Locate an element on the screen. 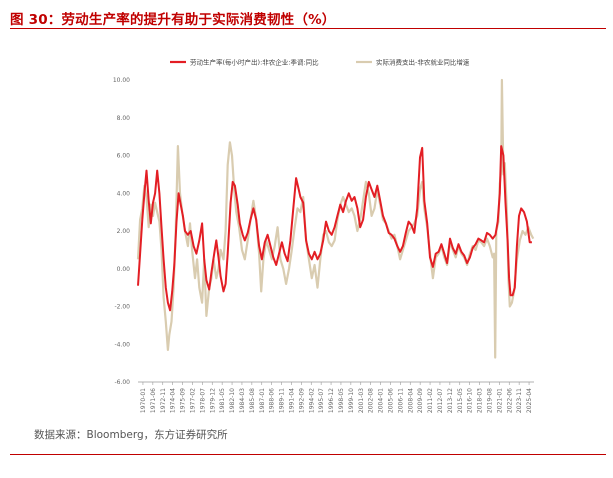 The image size is (613, 478). x-tick-label: 2001-03 is located at coordinates (361, 400).